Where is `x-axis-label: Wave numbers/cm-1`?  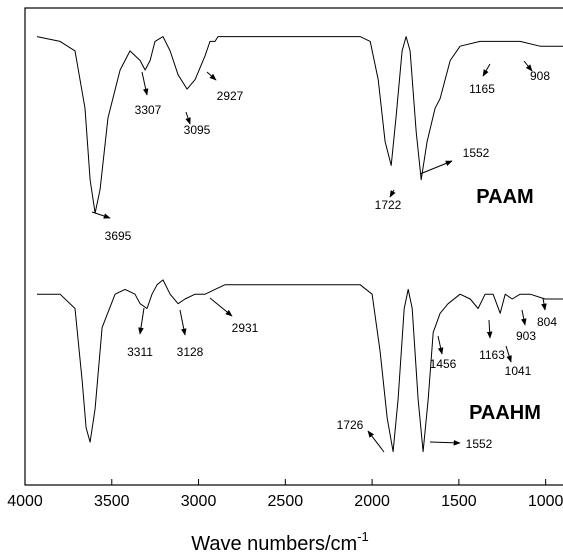 x-axis-label: Wave numbers/cm-1 is located at coordinates (280, 542).